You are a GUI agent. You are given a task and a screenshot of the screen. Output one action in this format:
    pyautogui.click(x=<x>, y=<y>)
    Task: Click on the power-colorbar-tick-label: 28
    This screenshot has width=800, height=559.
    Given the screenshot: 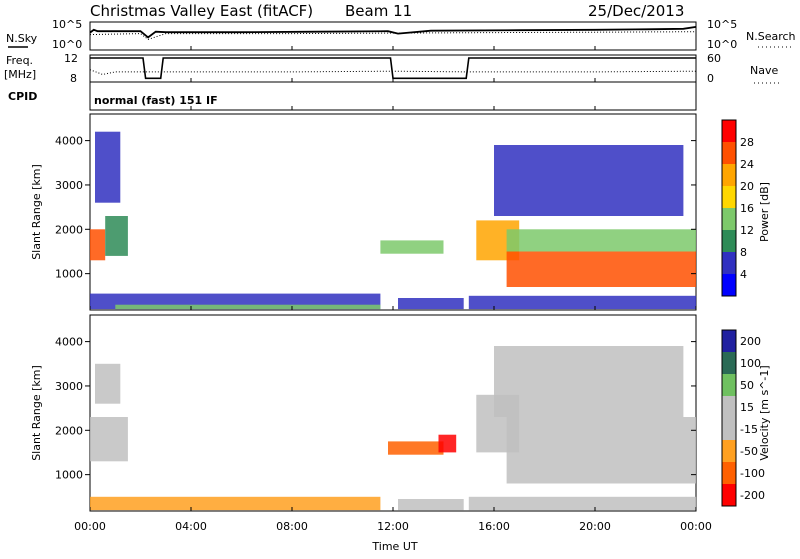 What is the action you would take?
    pyautogui.click(x=747, y=142)
    